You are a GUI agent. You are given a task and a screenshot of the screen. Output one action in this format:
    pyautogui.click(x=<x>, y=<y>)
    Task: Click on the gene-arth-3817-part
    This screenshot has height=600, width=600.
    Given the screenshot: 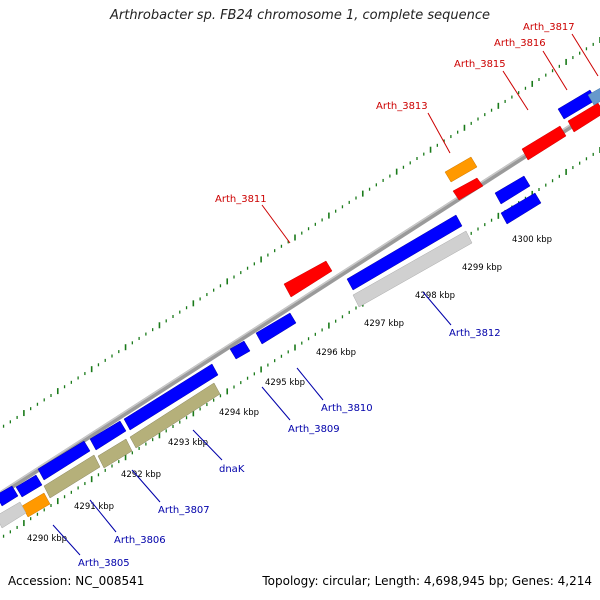 What is the action you would take?
    pyautogui.click(x=593, y=96)
    